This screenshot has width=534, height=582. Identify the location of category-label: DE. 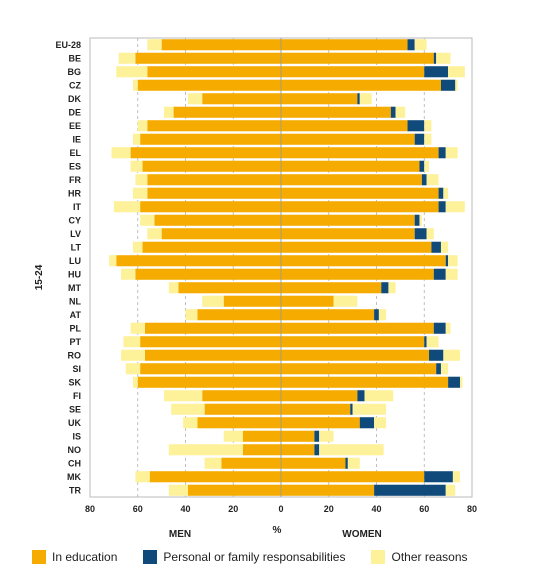
(74, 112).